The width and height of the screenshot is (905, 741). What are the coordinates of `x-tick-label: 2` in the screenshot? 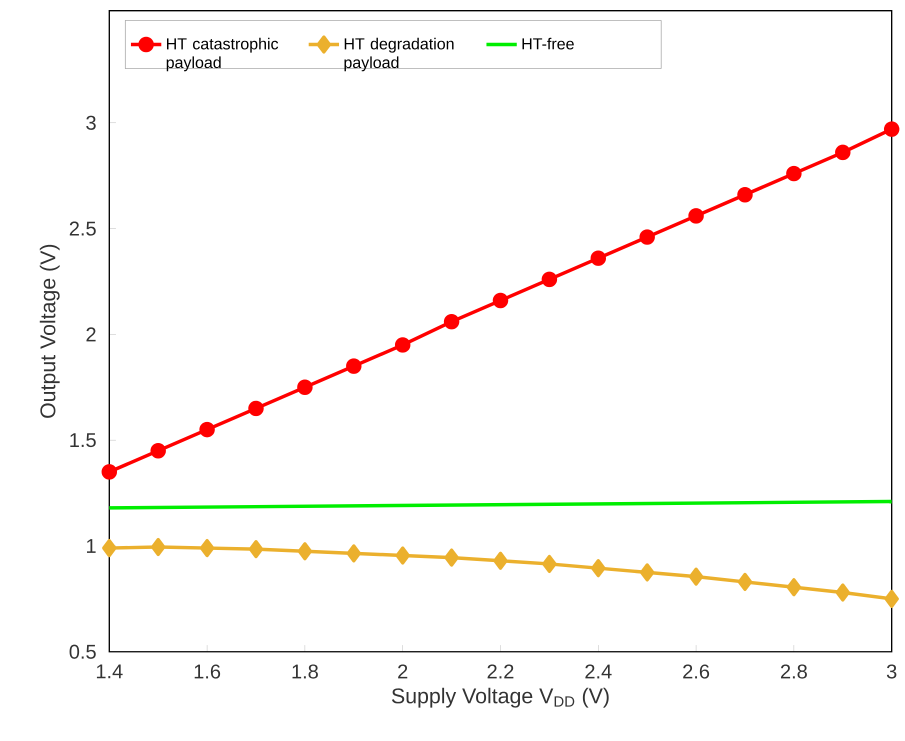 It's located at (403, 671).